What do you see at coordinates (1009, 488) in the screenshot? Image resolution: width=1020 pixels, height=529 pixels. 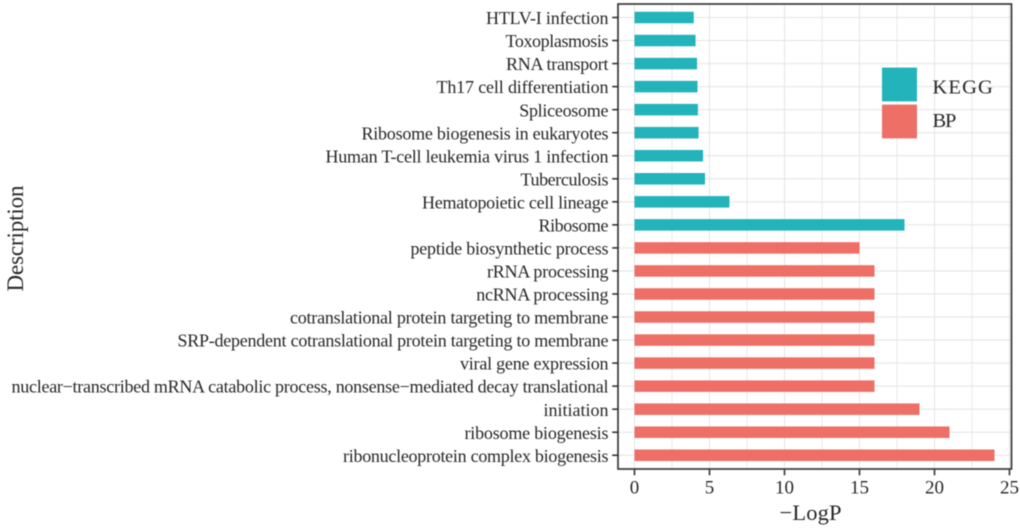 I see `svg-text: 25` at bounding box center [1009, 488].